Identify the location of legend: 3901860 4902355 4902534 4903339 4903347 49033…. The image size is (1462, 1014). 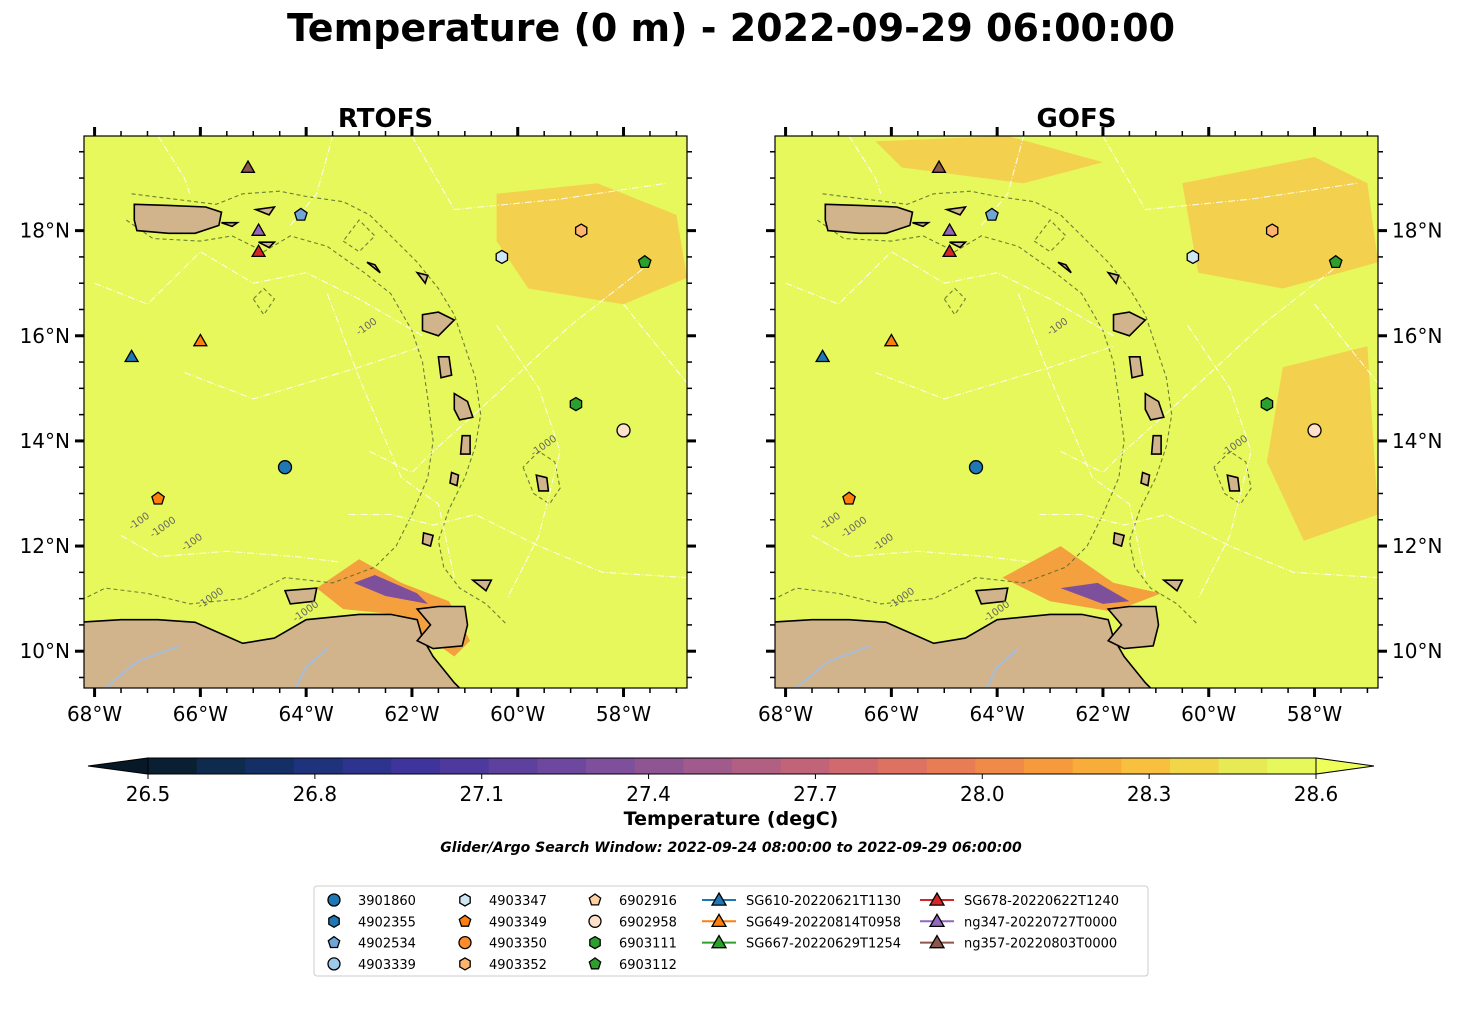
(731, 931).